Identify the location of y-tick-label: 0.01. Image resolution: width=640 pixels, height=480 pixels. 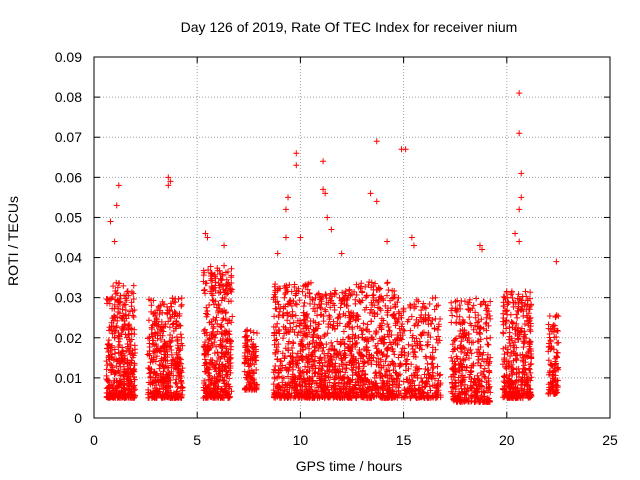
(68, 378).